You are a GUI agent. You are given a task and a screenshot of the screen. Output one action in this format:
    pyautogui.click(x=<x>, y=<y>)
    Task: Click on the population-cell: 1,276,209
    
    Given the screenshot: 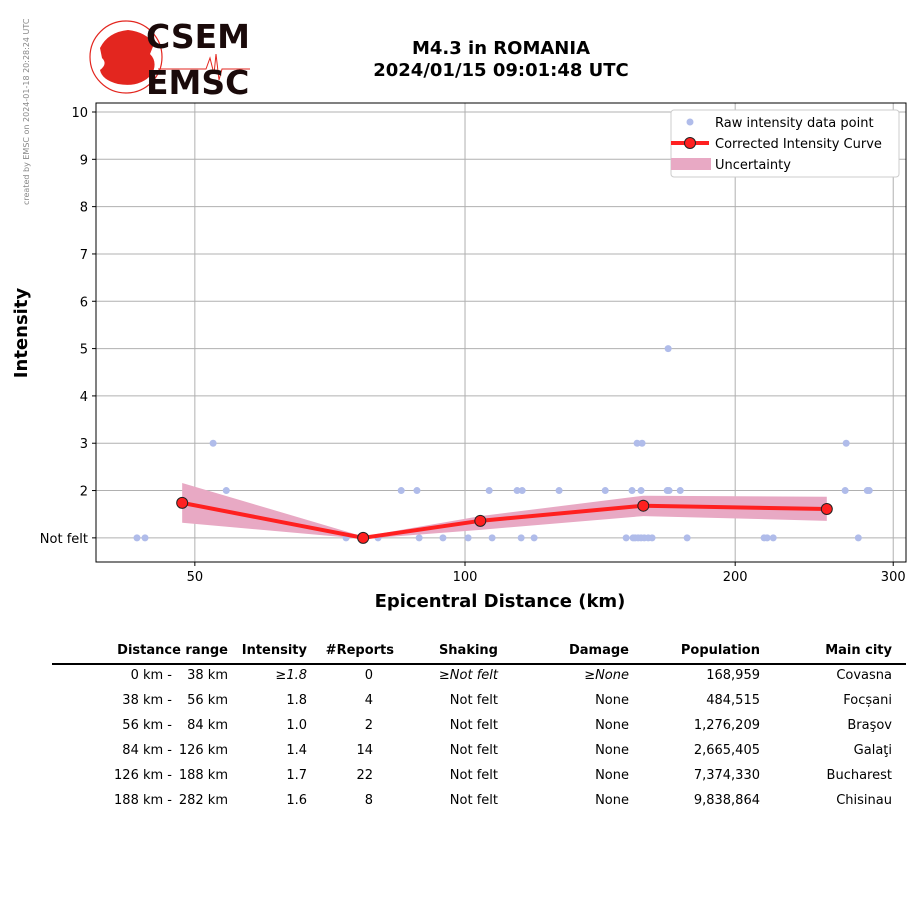 What is the action you would take?
    pyautogui.click(x=726, y=725)
    